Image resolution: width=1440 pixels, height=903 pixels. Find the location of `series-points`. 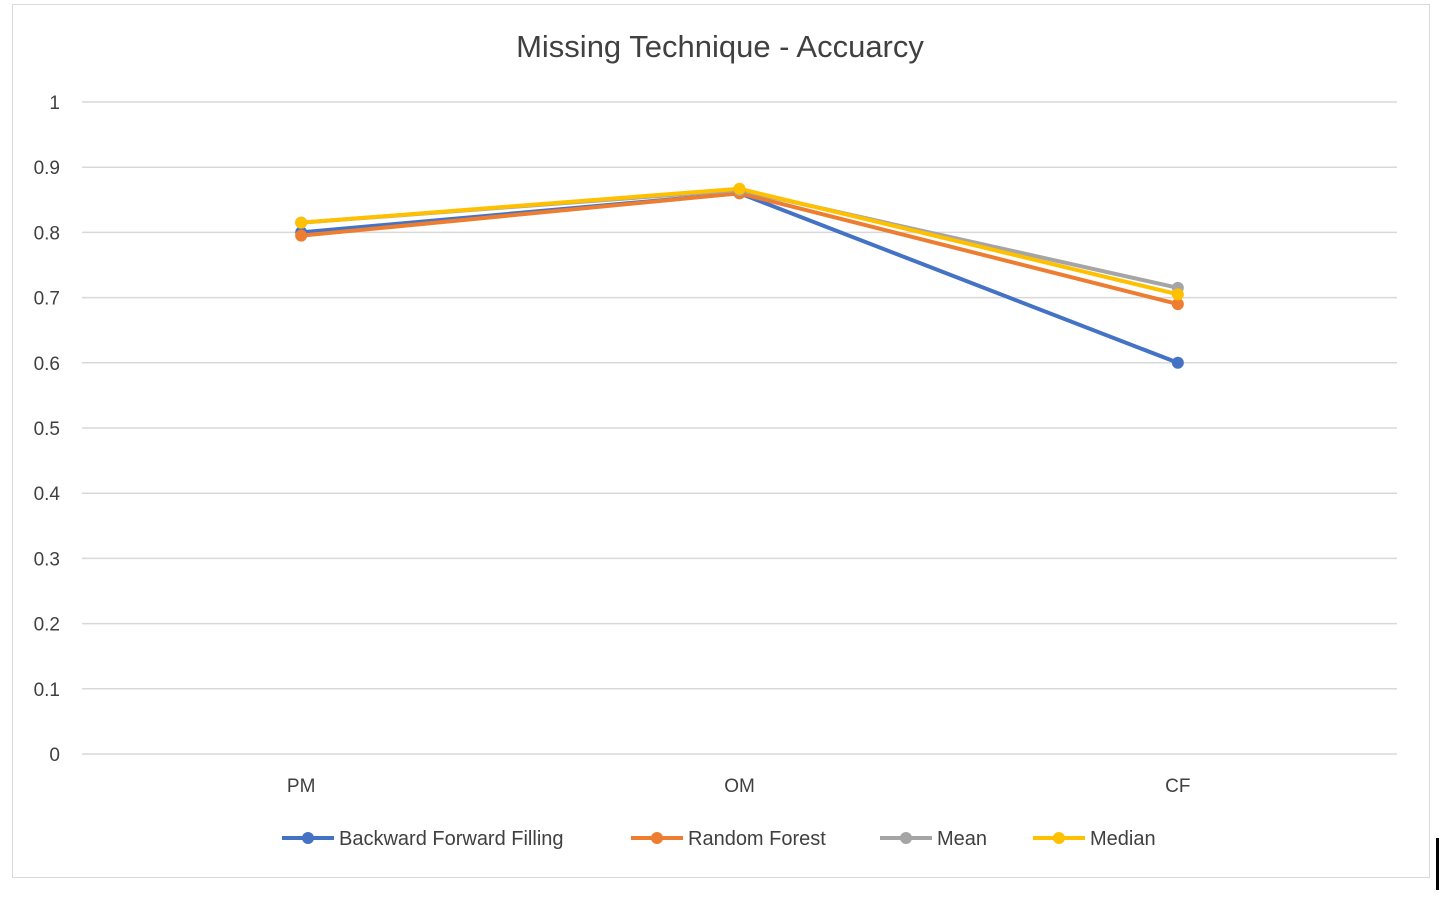

series-points is located at coordinates (739, 275).